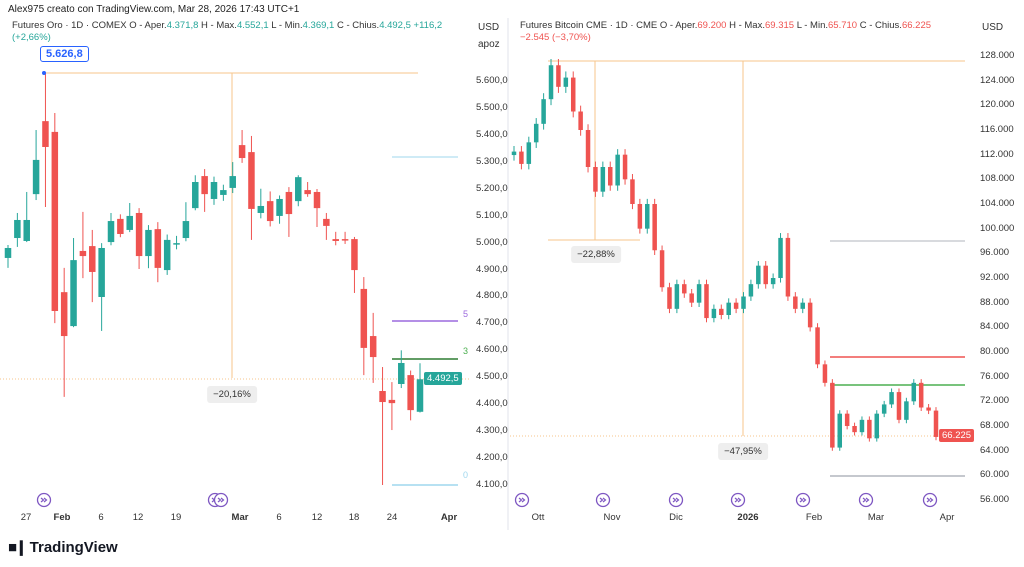 Image resolution: width=1024 pixels, height=567 pixels. Describe the element at coordinates (287, 25) in the screenshot. I see `low-label: L - Min.` at that location.